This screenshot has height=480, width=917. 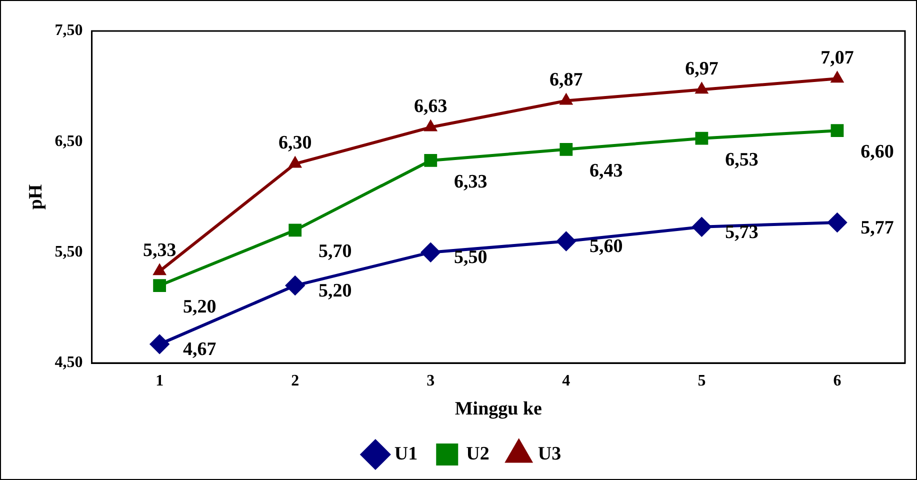 I want to click on x-tick-label: 3, so click(x=430, y=381).